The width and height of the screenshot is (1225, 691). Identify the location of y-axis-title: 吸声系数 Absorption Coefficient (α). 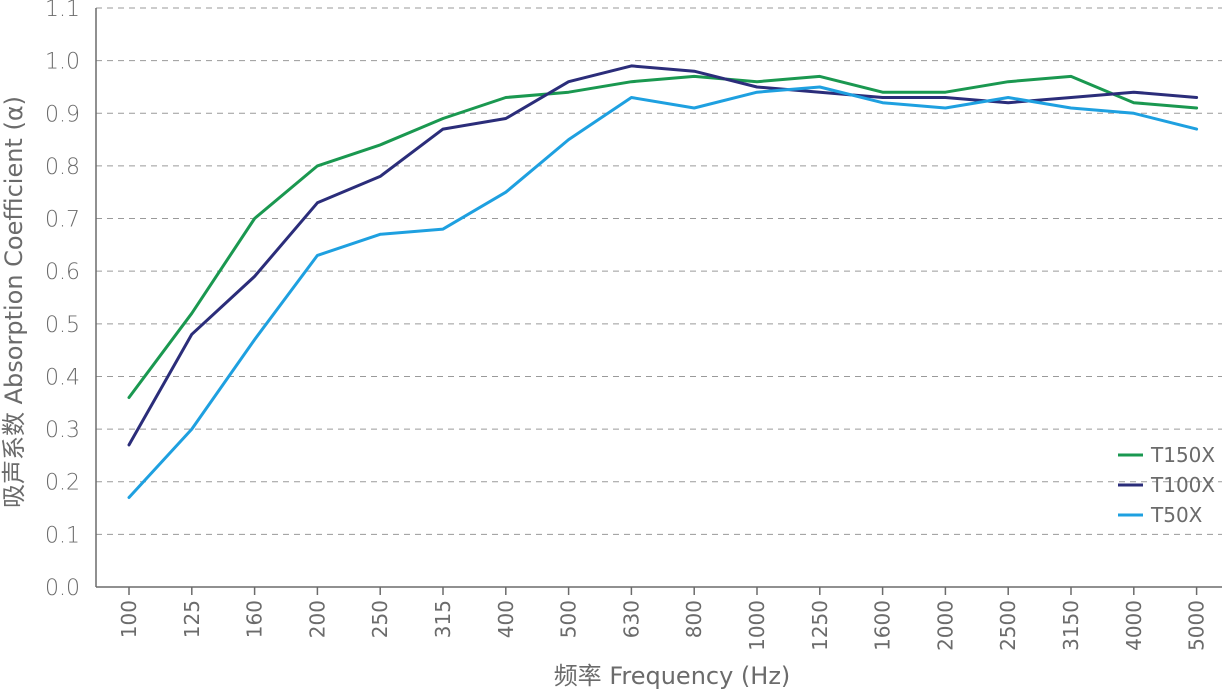
(14, 302).